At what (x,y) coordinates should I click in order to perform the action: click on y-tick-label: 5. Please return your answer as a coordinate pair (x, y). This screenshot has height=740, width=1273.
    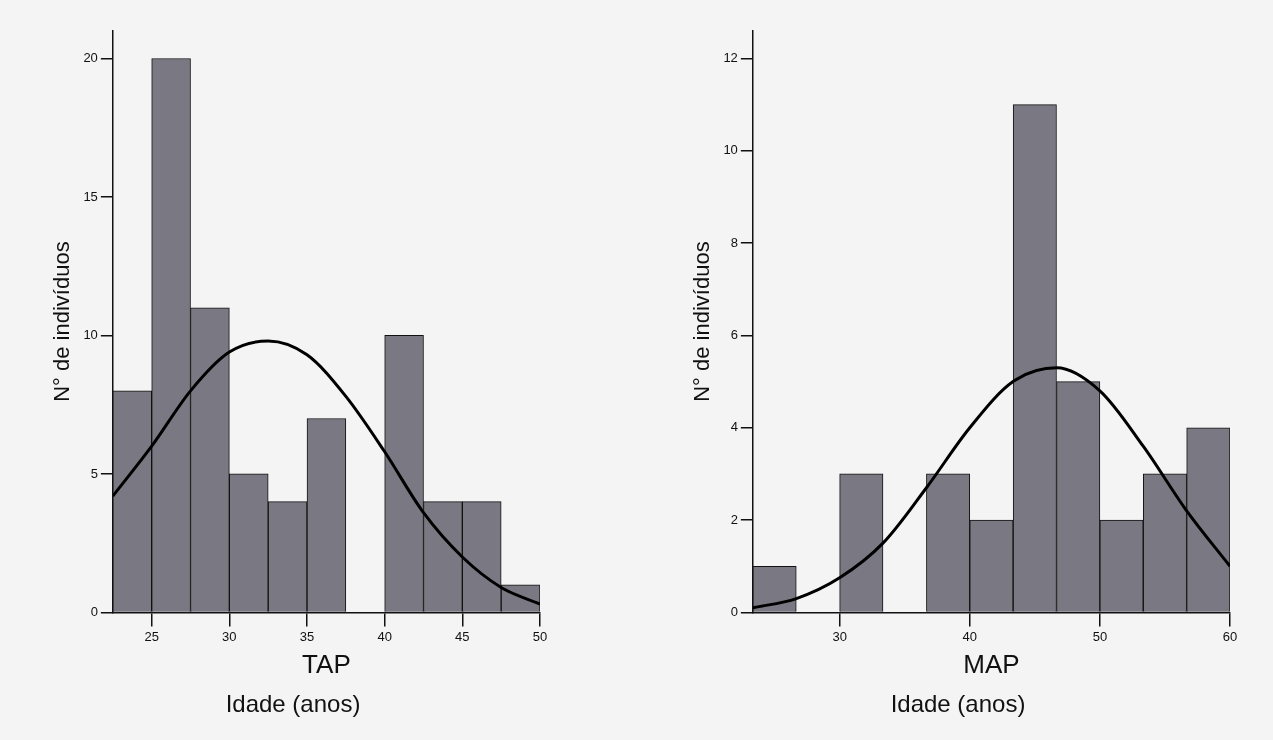
    Looking at the image, I should click on (94, 473).